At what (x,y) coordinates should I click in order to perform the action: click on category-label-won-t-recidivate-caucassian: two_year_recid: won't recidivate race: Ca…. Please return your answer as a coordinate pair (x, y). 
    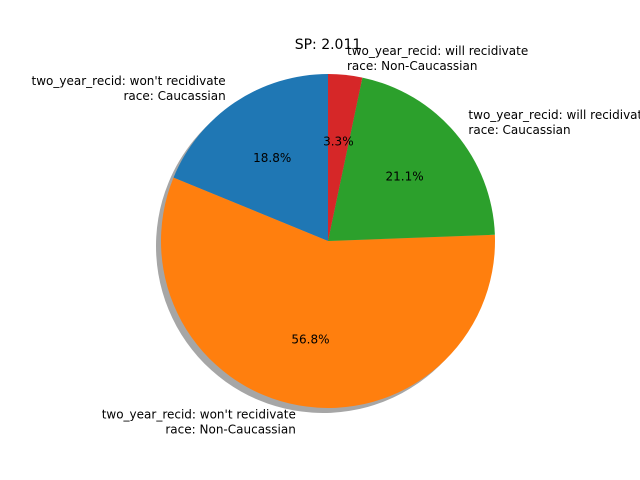
    Looking at the image, I should click on (129, 88).